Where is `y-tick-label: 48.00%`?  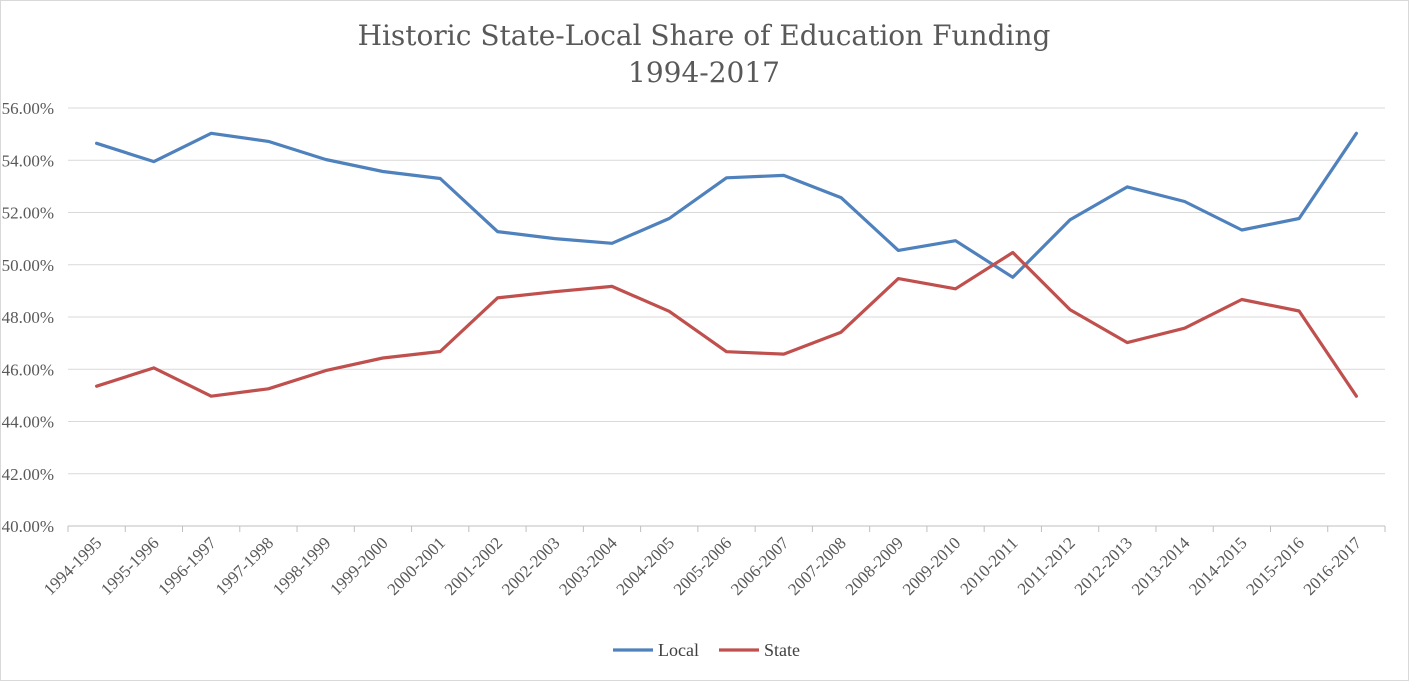
y-tick-label: 48.00% is located at coordinates (28, 317).